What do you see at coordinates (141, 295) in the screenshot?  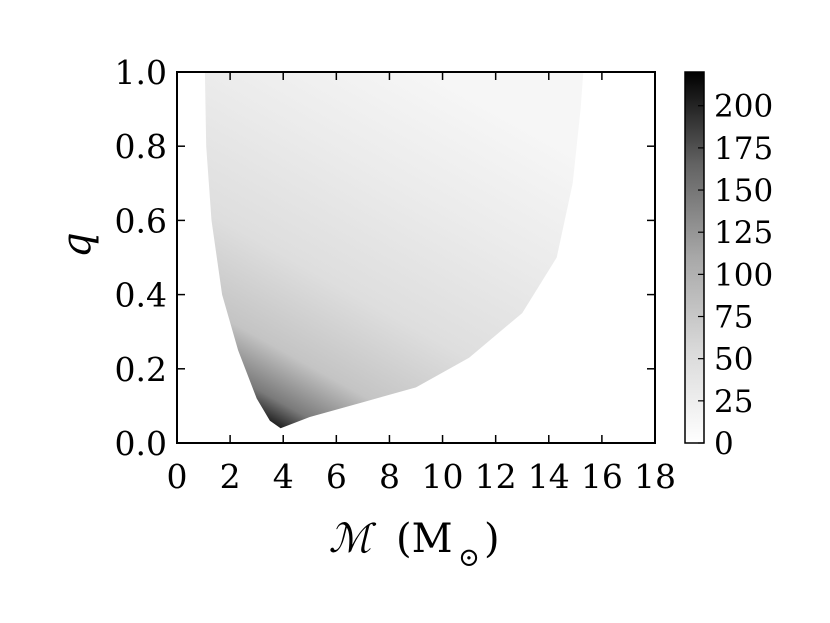 I see `y-tick-label: 0.4` at bounding box center [141, 295].